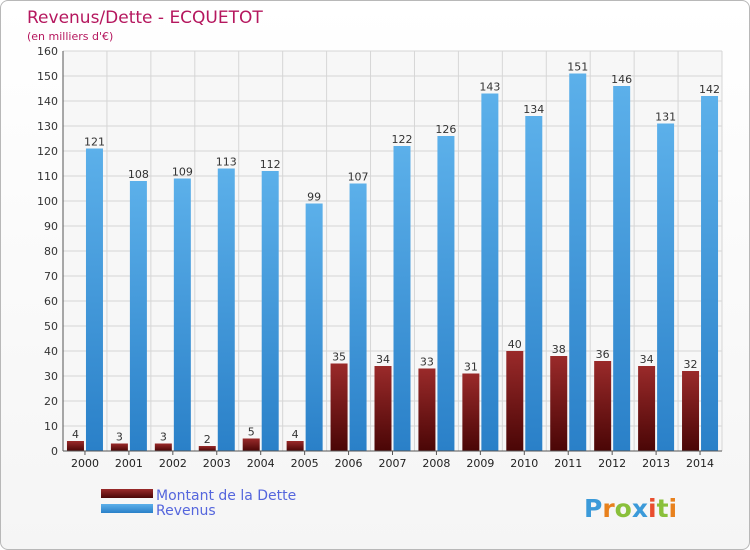  What do you see at coordinates (129, 463) in the screenshot?
I see `x-tick-label: 2001` at bounding box center [129, 463].